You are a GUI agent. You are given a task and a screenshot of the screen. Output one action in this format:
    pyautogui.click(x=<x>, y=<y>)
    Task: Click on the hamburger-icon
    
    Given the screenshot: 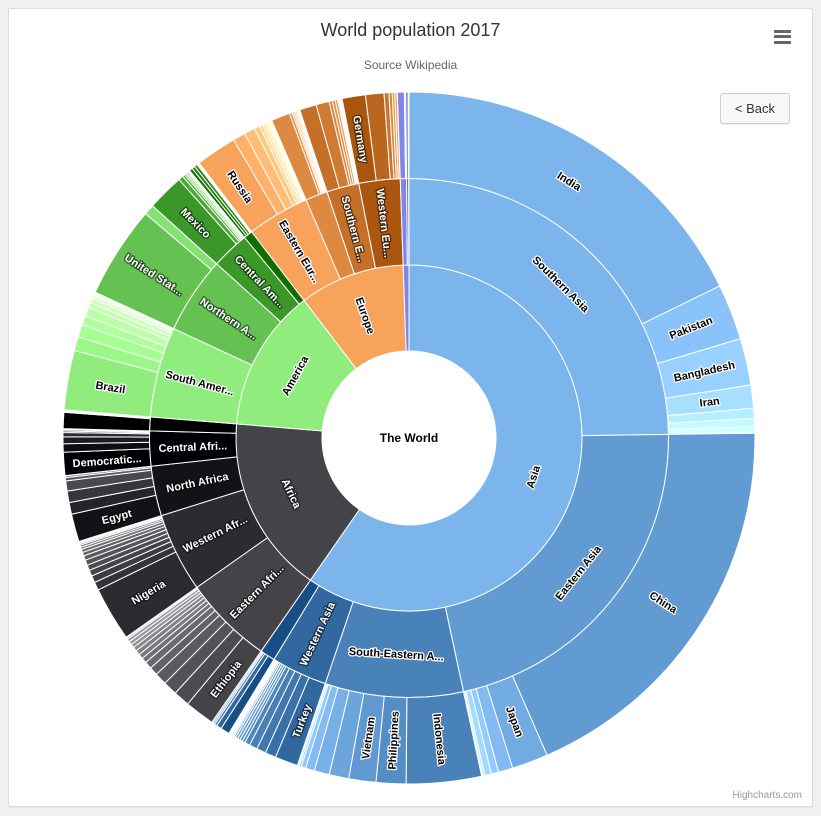 What is the action you would take?
    pyautogui.click(x=782, y=36)
    